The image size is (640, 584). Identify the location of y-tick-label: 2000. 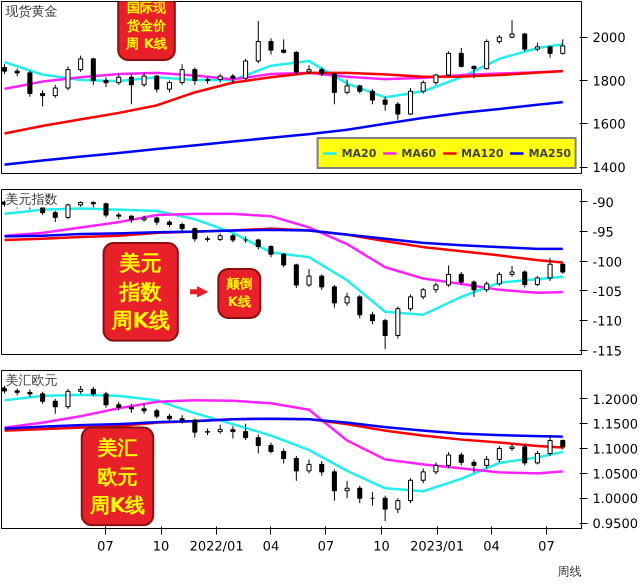
(609, 38).